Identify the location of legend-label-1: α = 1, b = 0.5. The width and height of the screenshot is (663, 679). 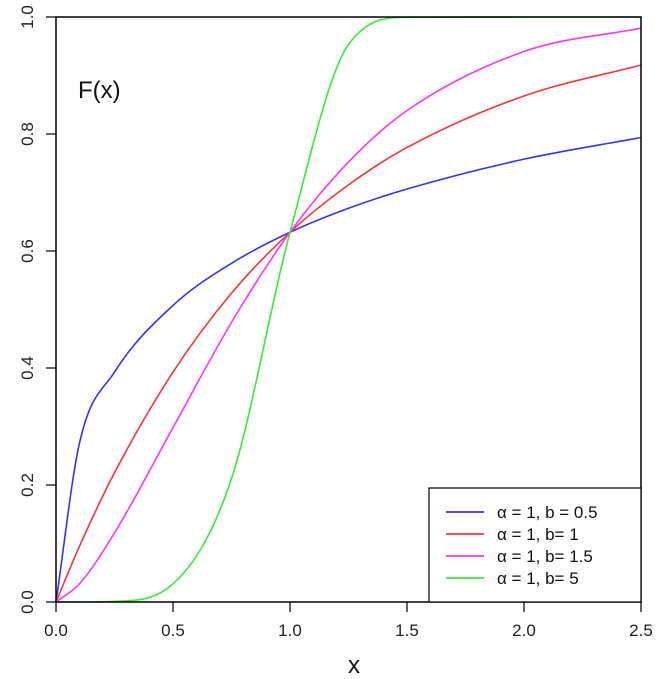
(547, 512).